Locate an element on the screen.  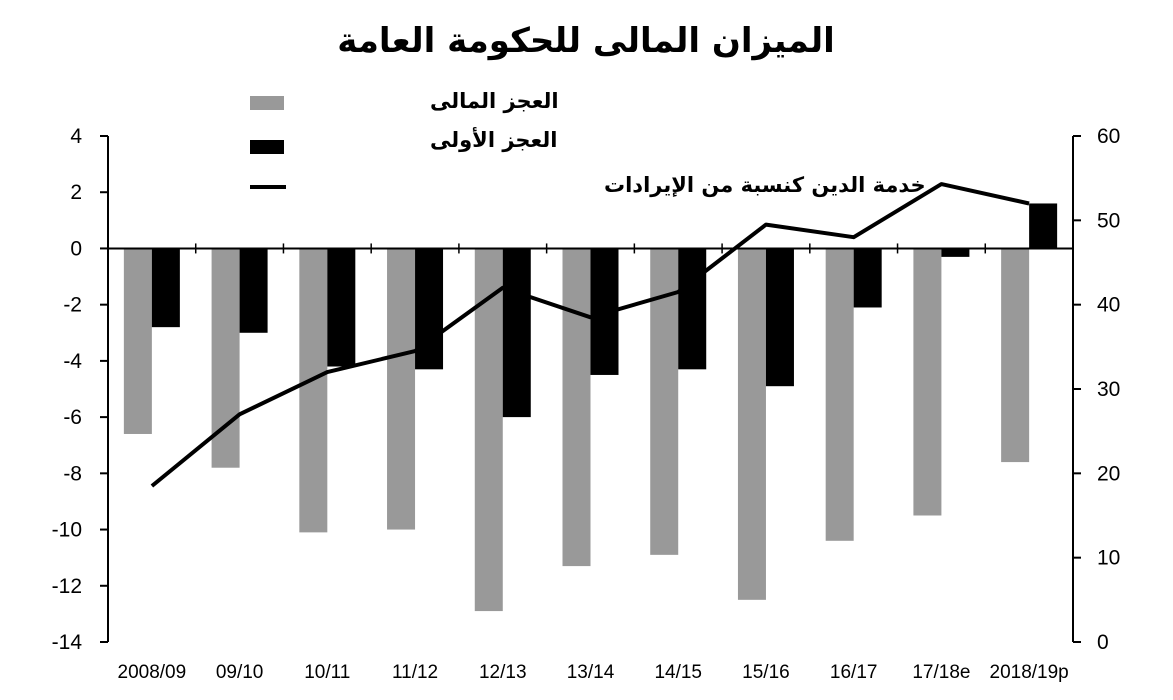
y-left-tick-label: -4 is located at coordinates (72, 361).